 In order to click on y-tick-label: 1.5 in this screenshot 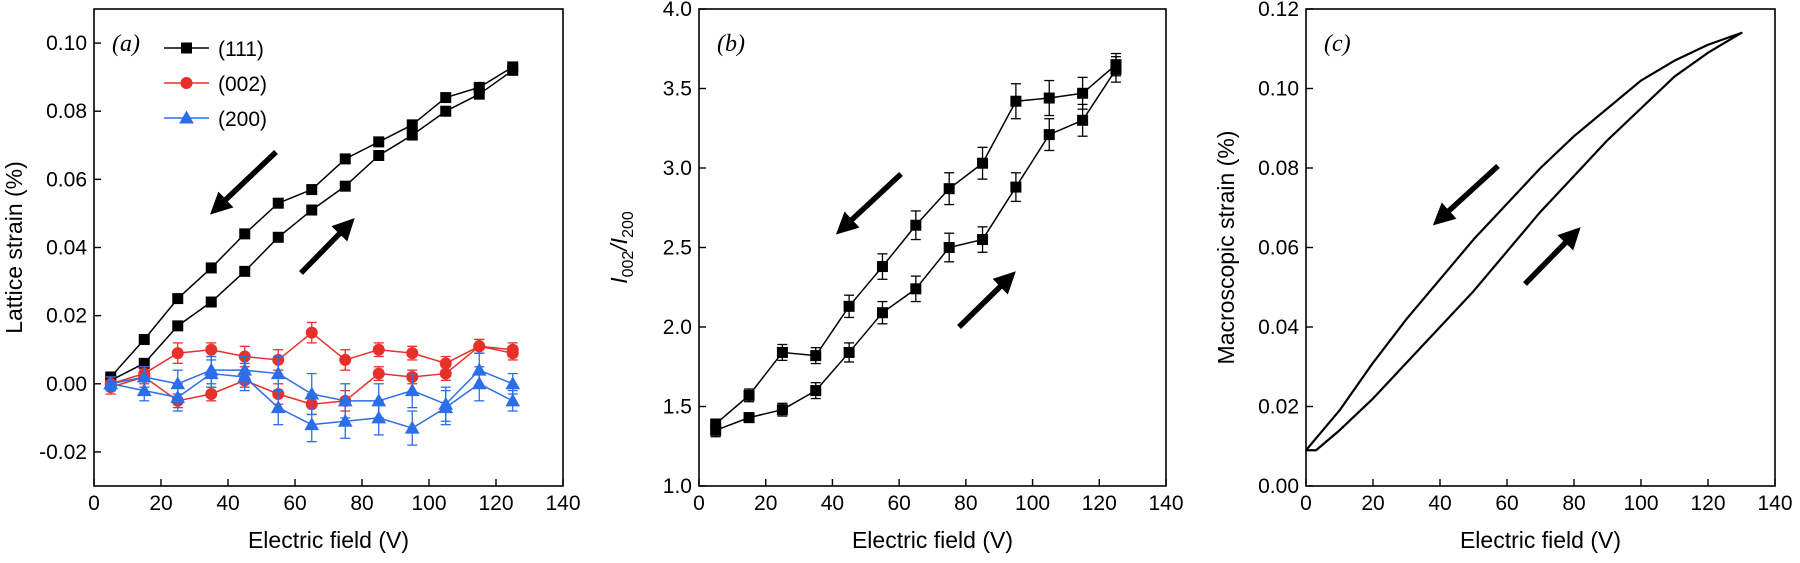, I will do `click(677, 407)`.